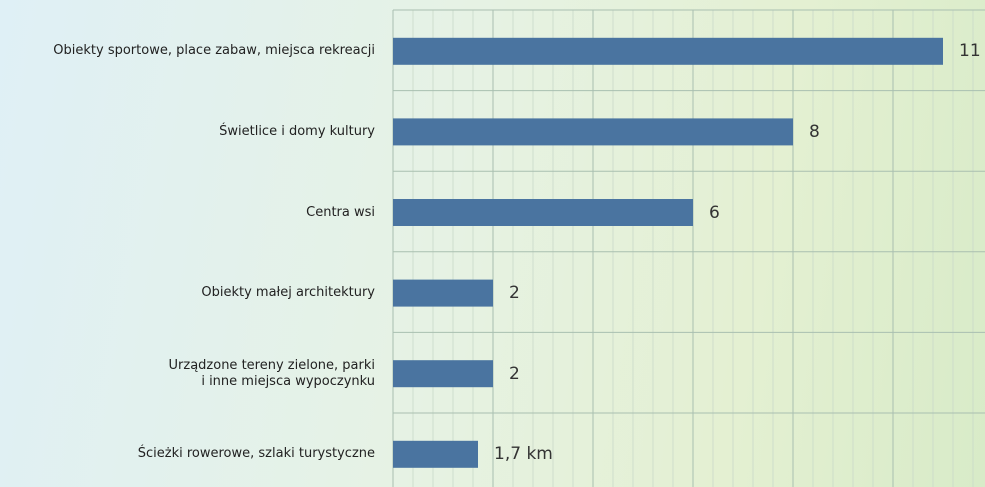 The height and width of the screenshot is (487, 985). I want to click on value-label: 1,7 km, so click(523, 454).